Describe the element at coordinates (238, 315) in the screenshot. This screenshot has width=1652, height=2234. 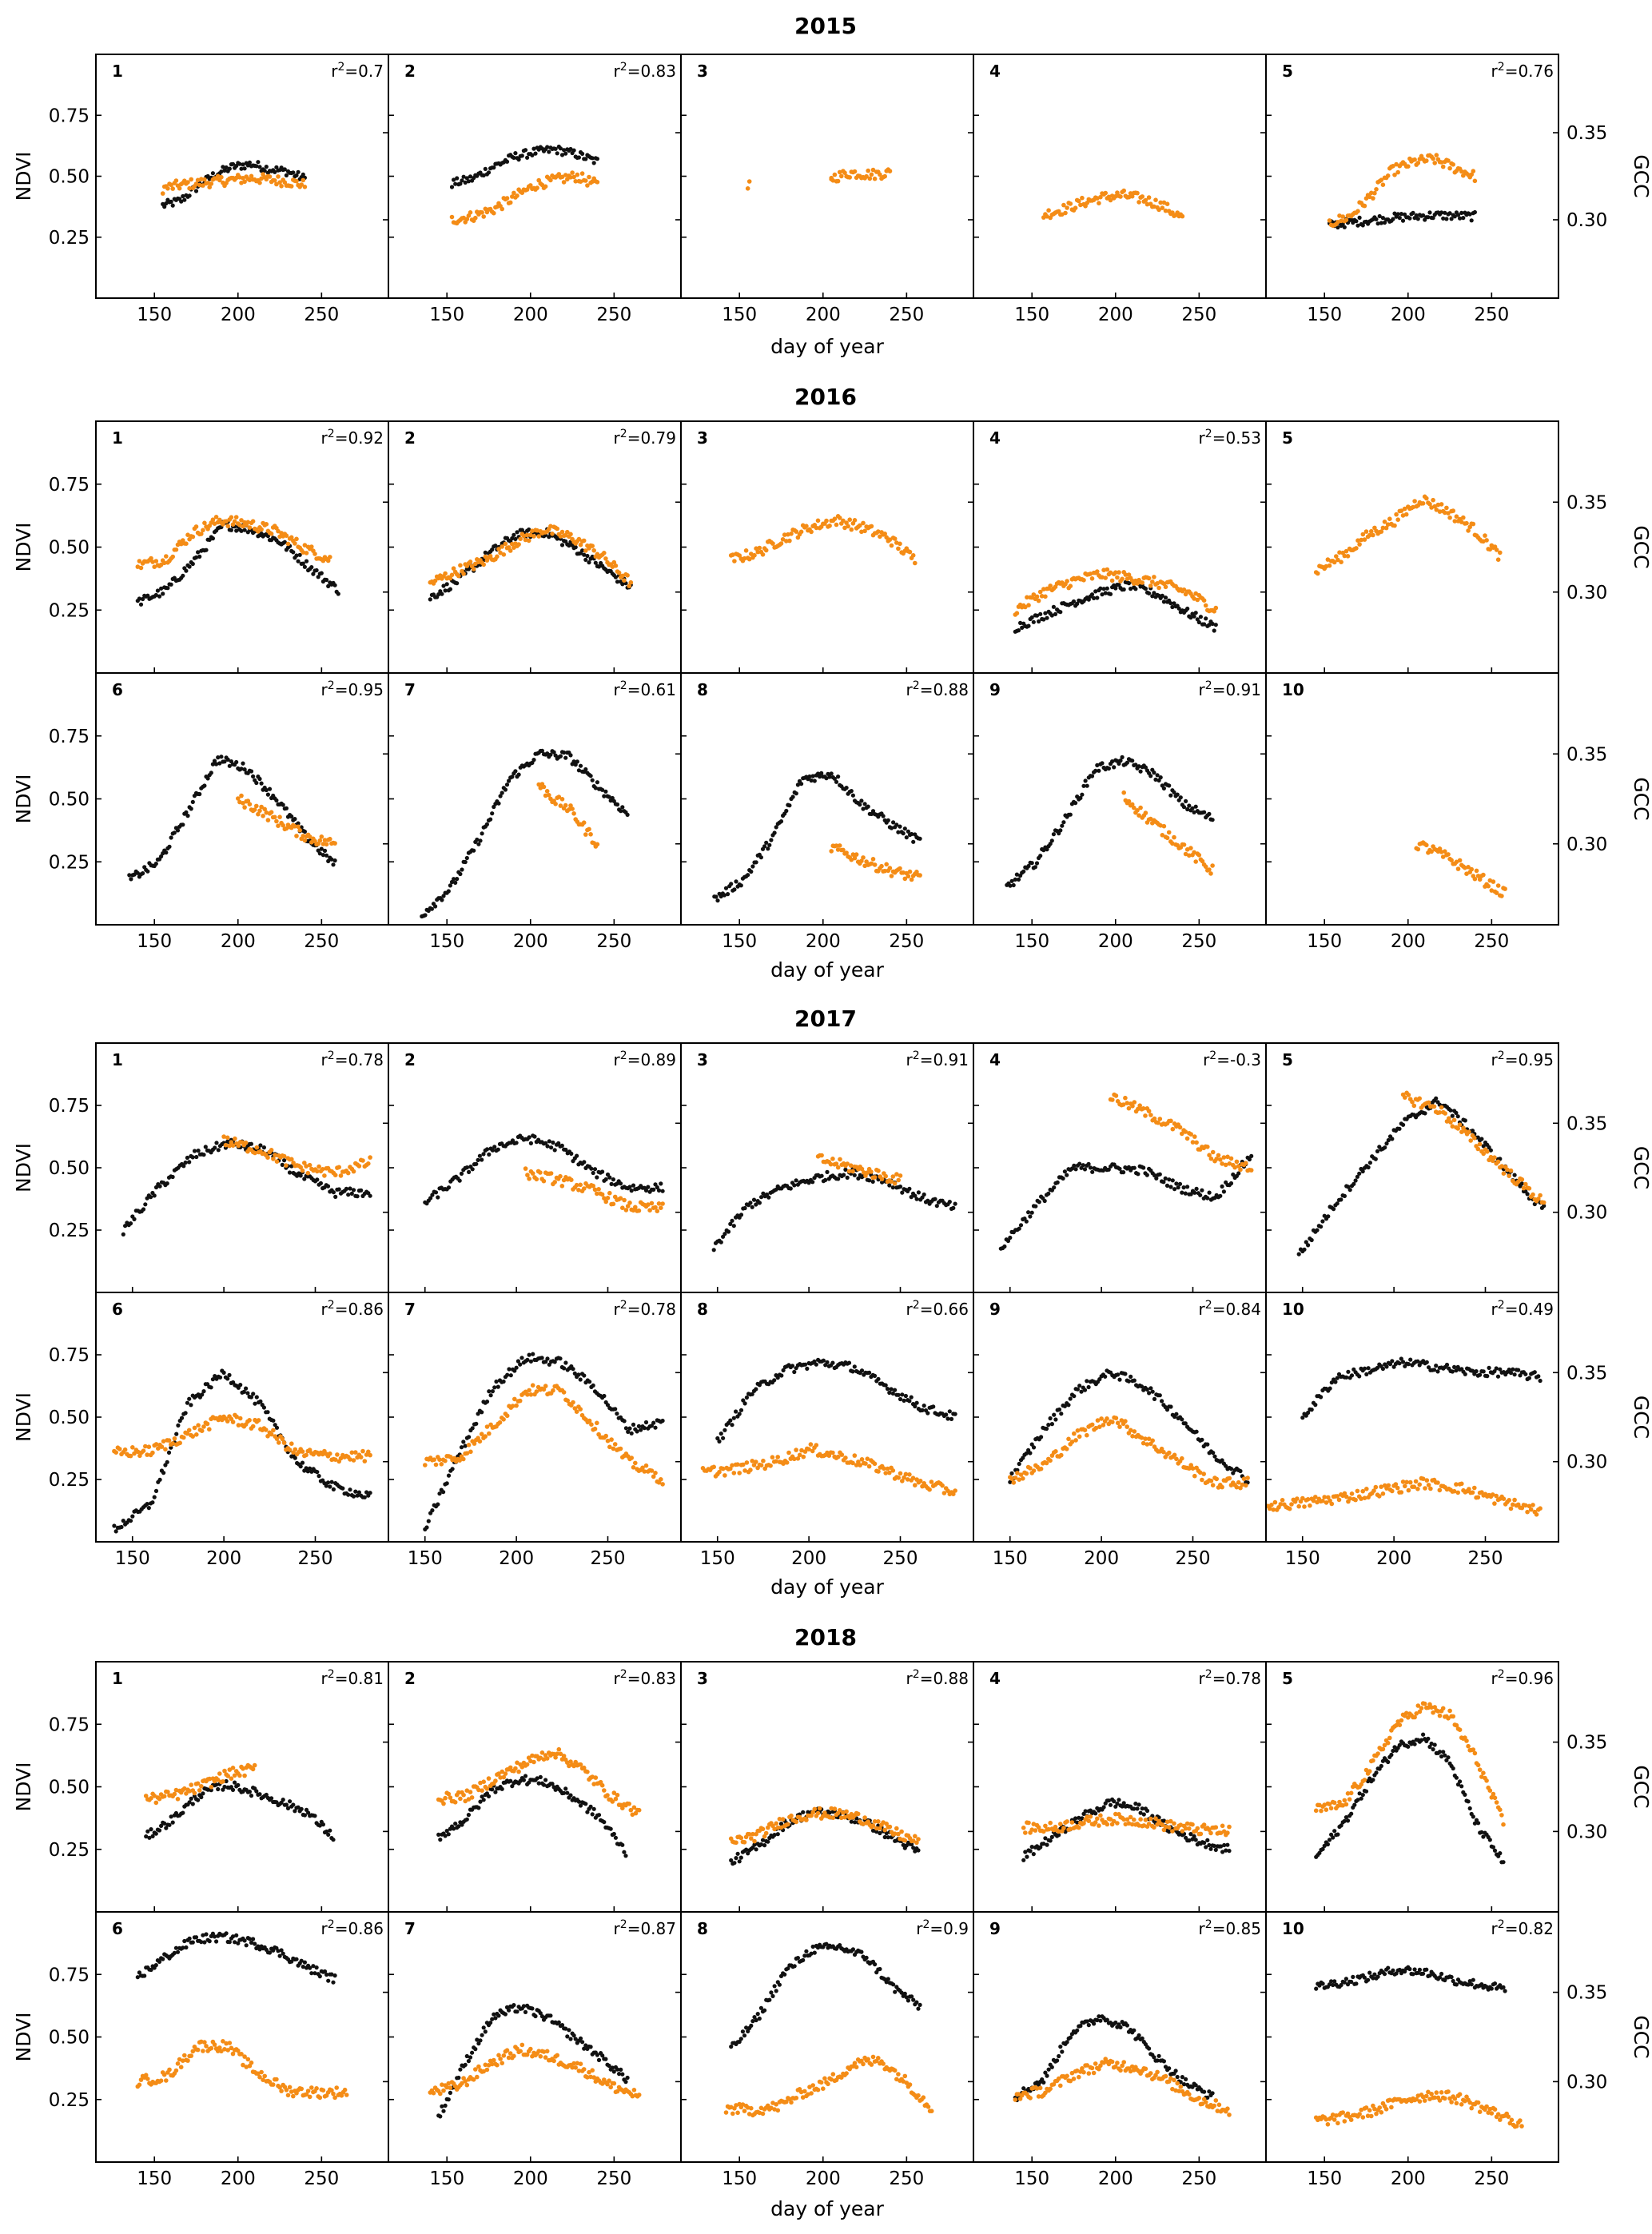
I see `x-tick-label: 200` at that location.